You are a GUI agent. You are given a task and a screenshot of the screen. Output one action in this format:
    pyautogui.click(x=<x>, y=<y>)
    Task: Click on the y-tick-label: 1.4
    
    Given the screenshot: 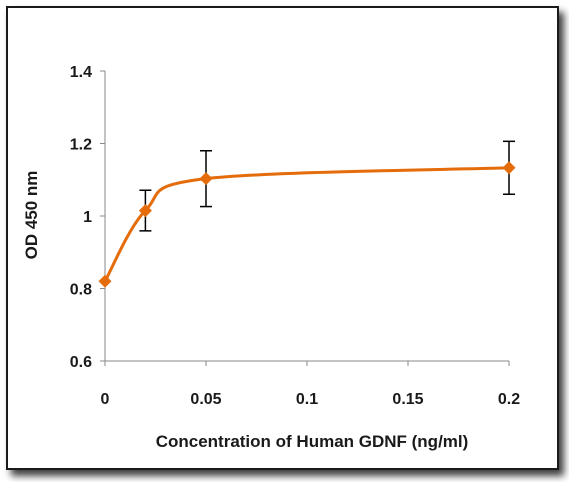 What is the action you would take?
    pyautogui.click(x=81, y=72)
    